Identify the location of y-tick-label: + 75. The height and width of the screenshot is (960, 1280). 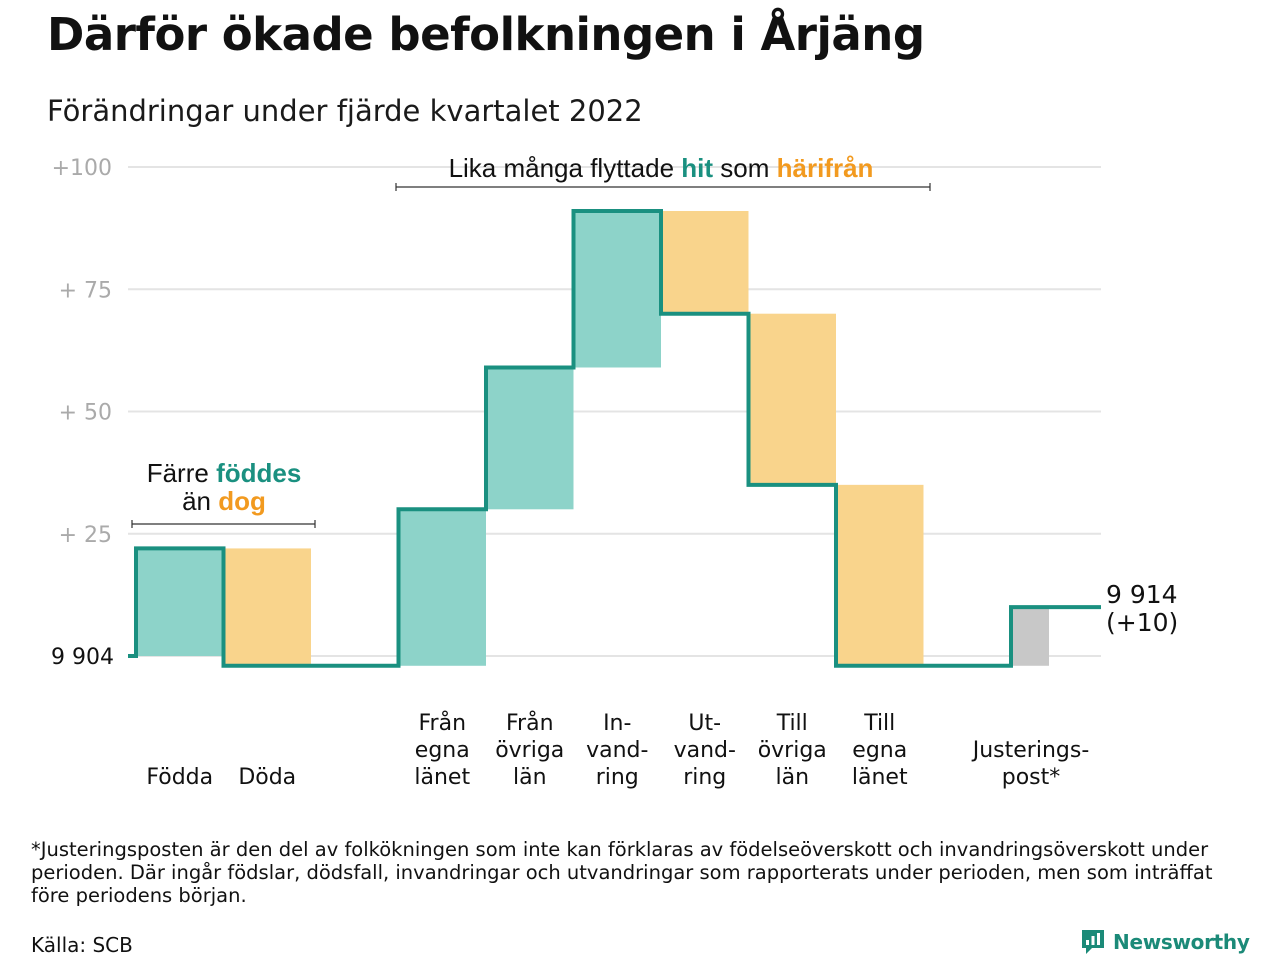
(85, 290).